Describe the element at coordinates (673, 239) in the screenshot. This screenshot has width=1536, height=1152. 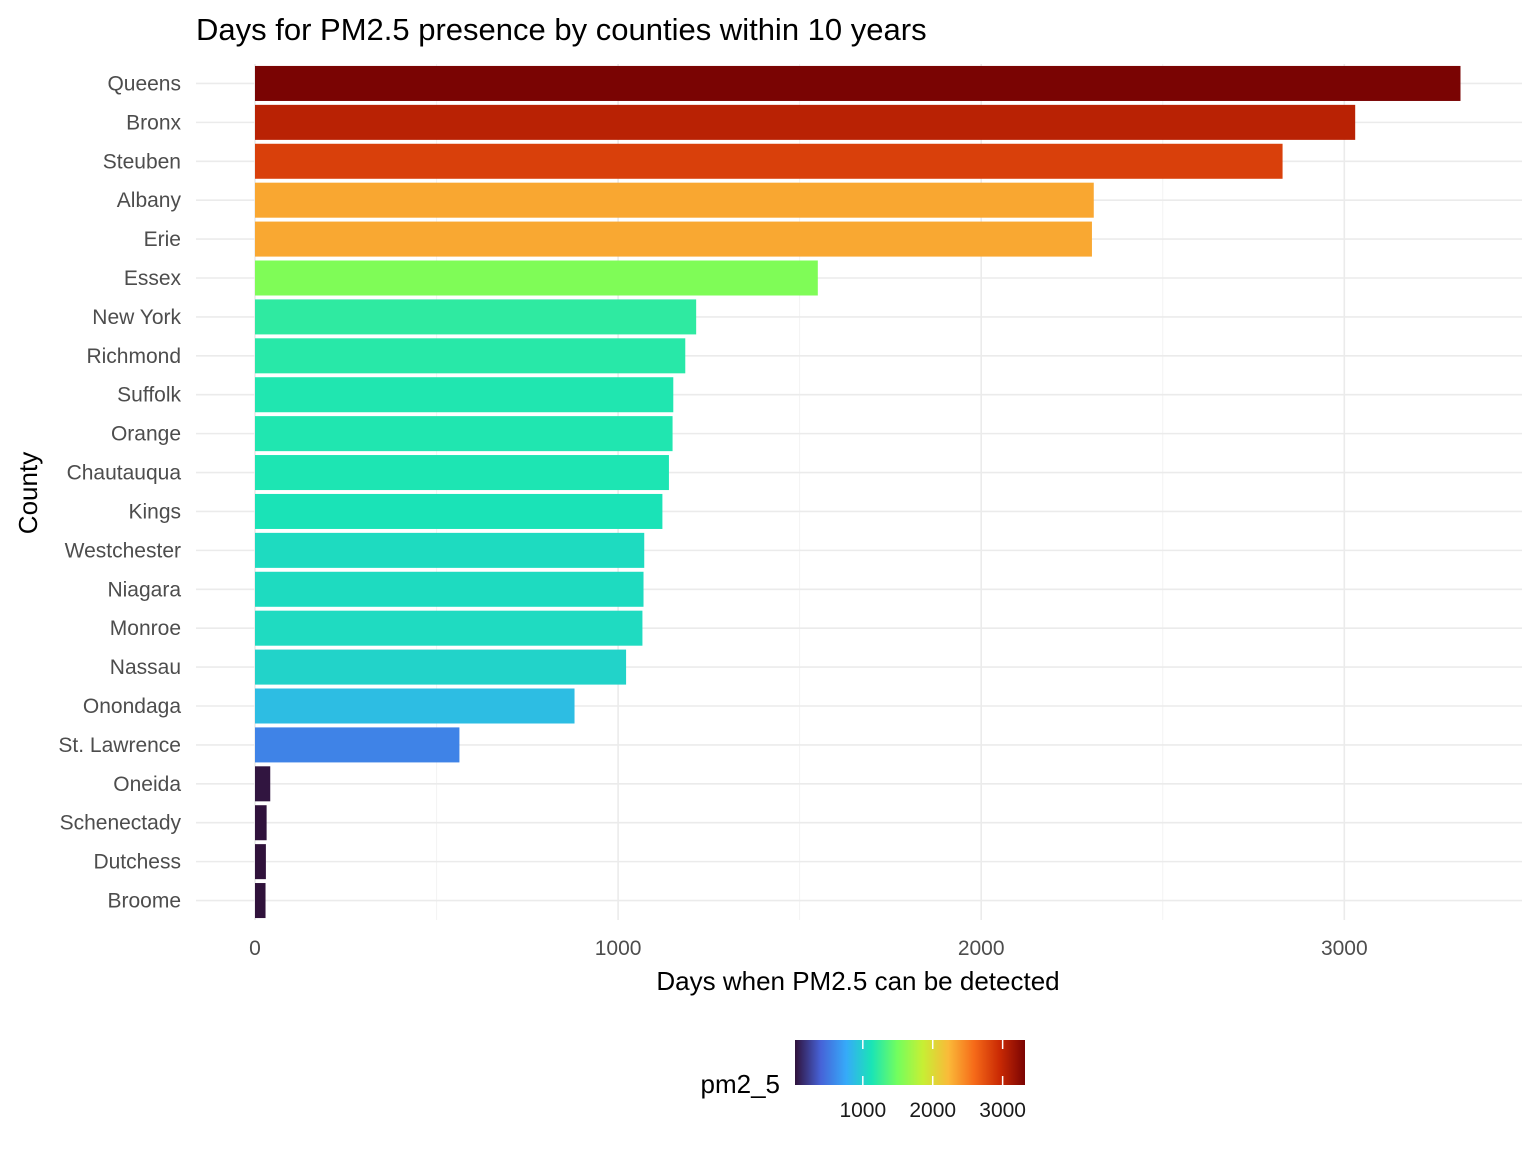
I see `bar-erie` at that location.